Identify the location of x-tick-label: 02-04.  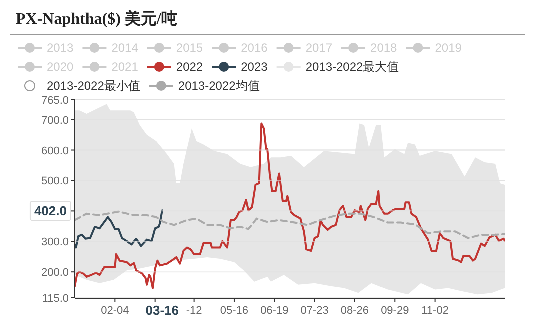
(115, 311).